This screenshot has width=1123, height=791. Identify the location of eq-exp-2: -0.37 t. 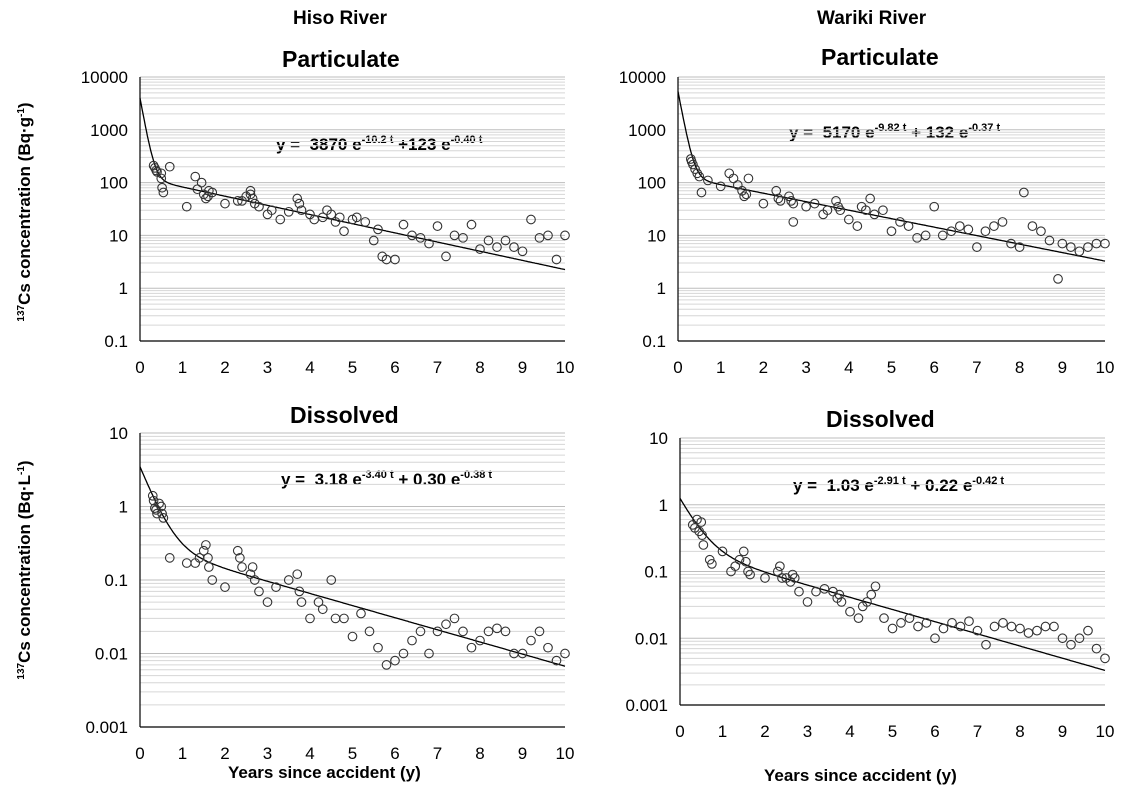
(984, 128).